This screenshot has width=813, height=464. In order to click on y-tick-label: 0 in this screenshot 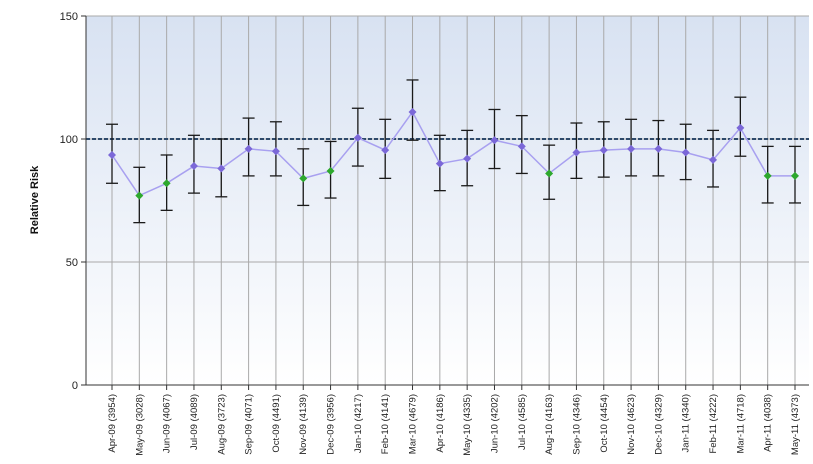, I will do `click(75, 386)`.